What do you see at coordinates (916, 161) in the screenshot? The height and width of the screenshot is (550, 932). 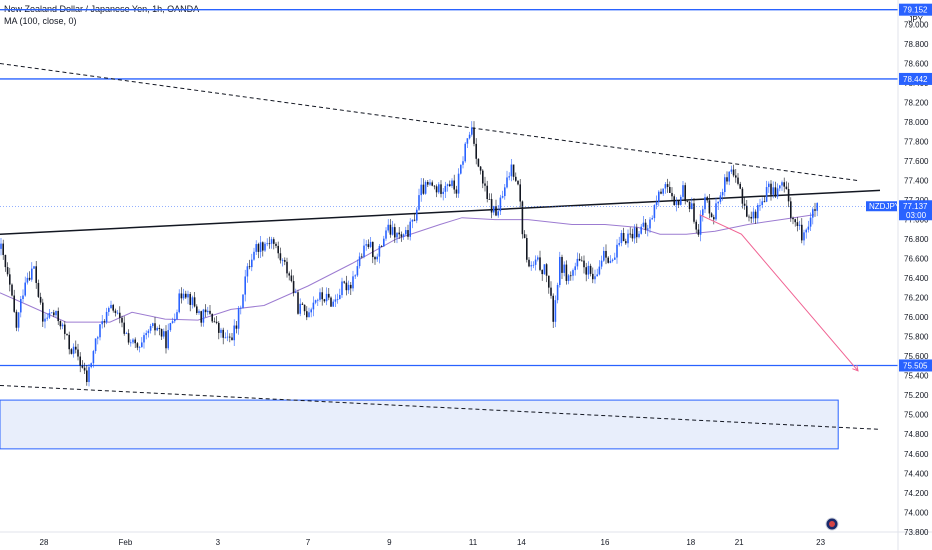 I see `price-tick-label: 77.600` at bounding box center [916, 161].